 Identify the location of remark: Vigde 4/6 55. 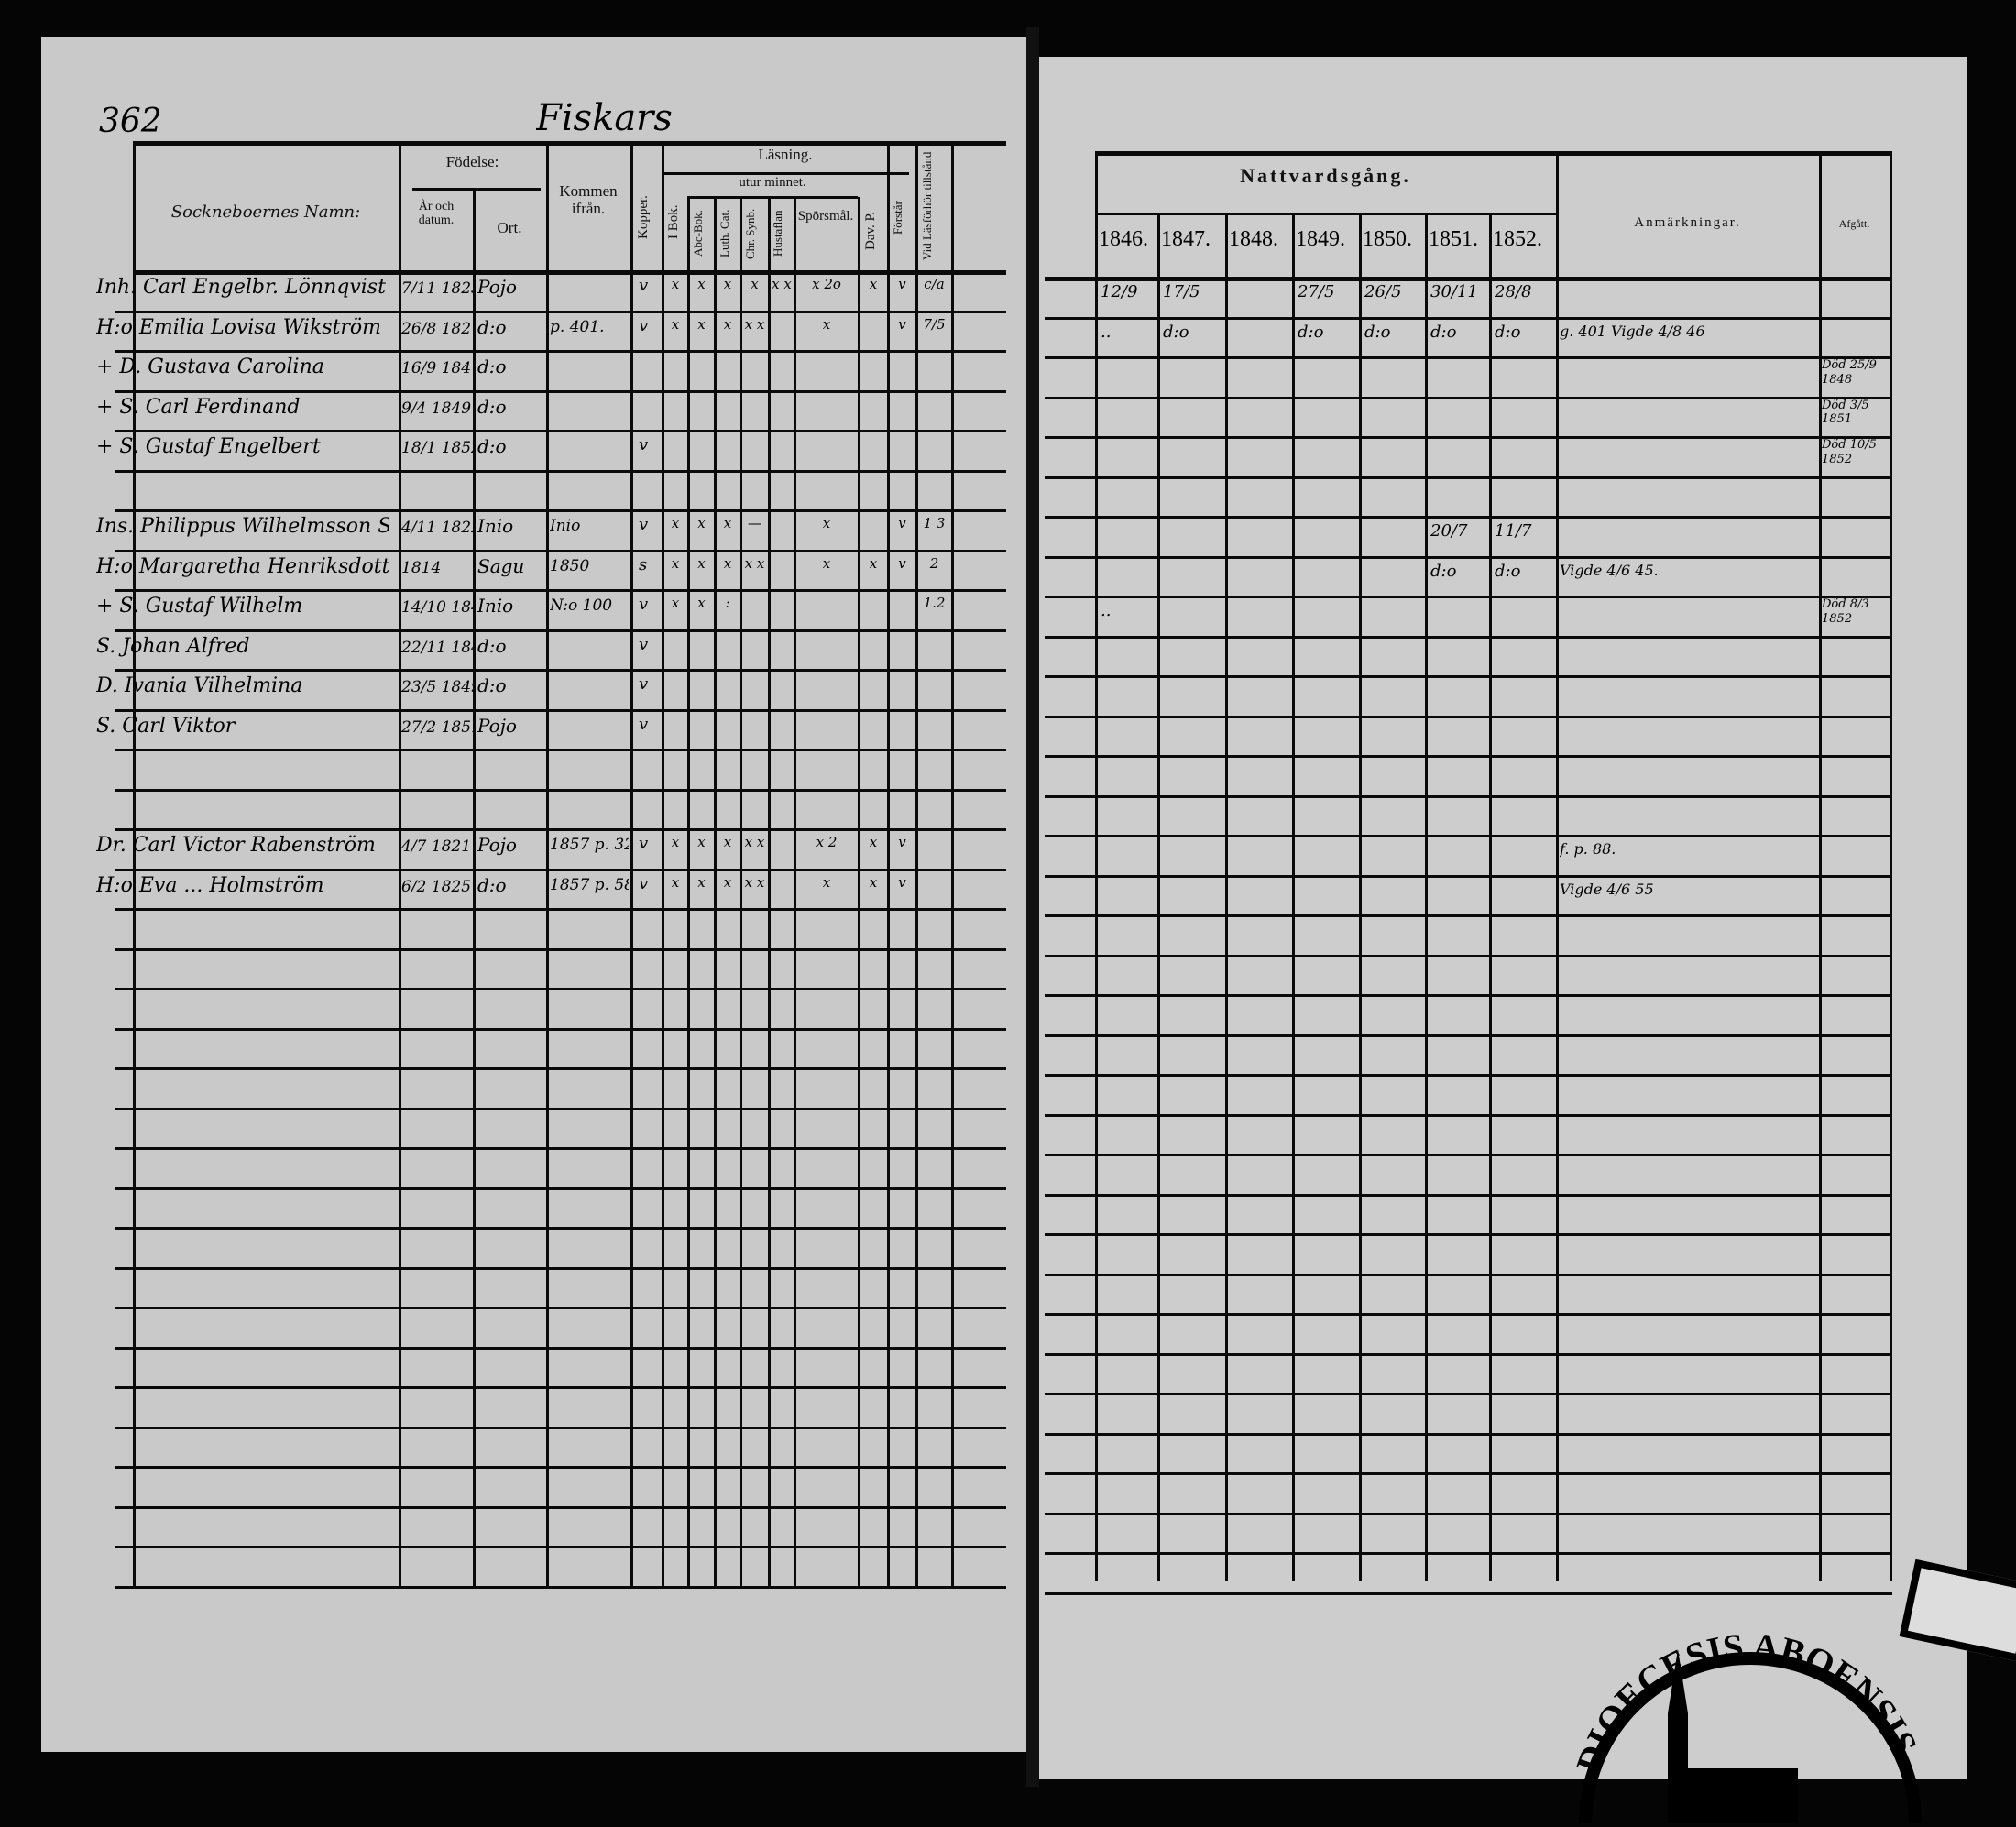
(1607, 889).